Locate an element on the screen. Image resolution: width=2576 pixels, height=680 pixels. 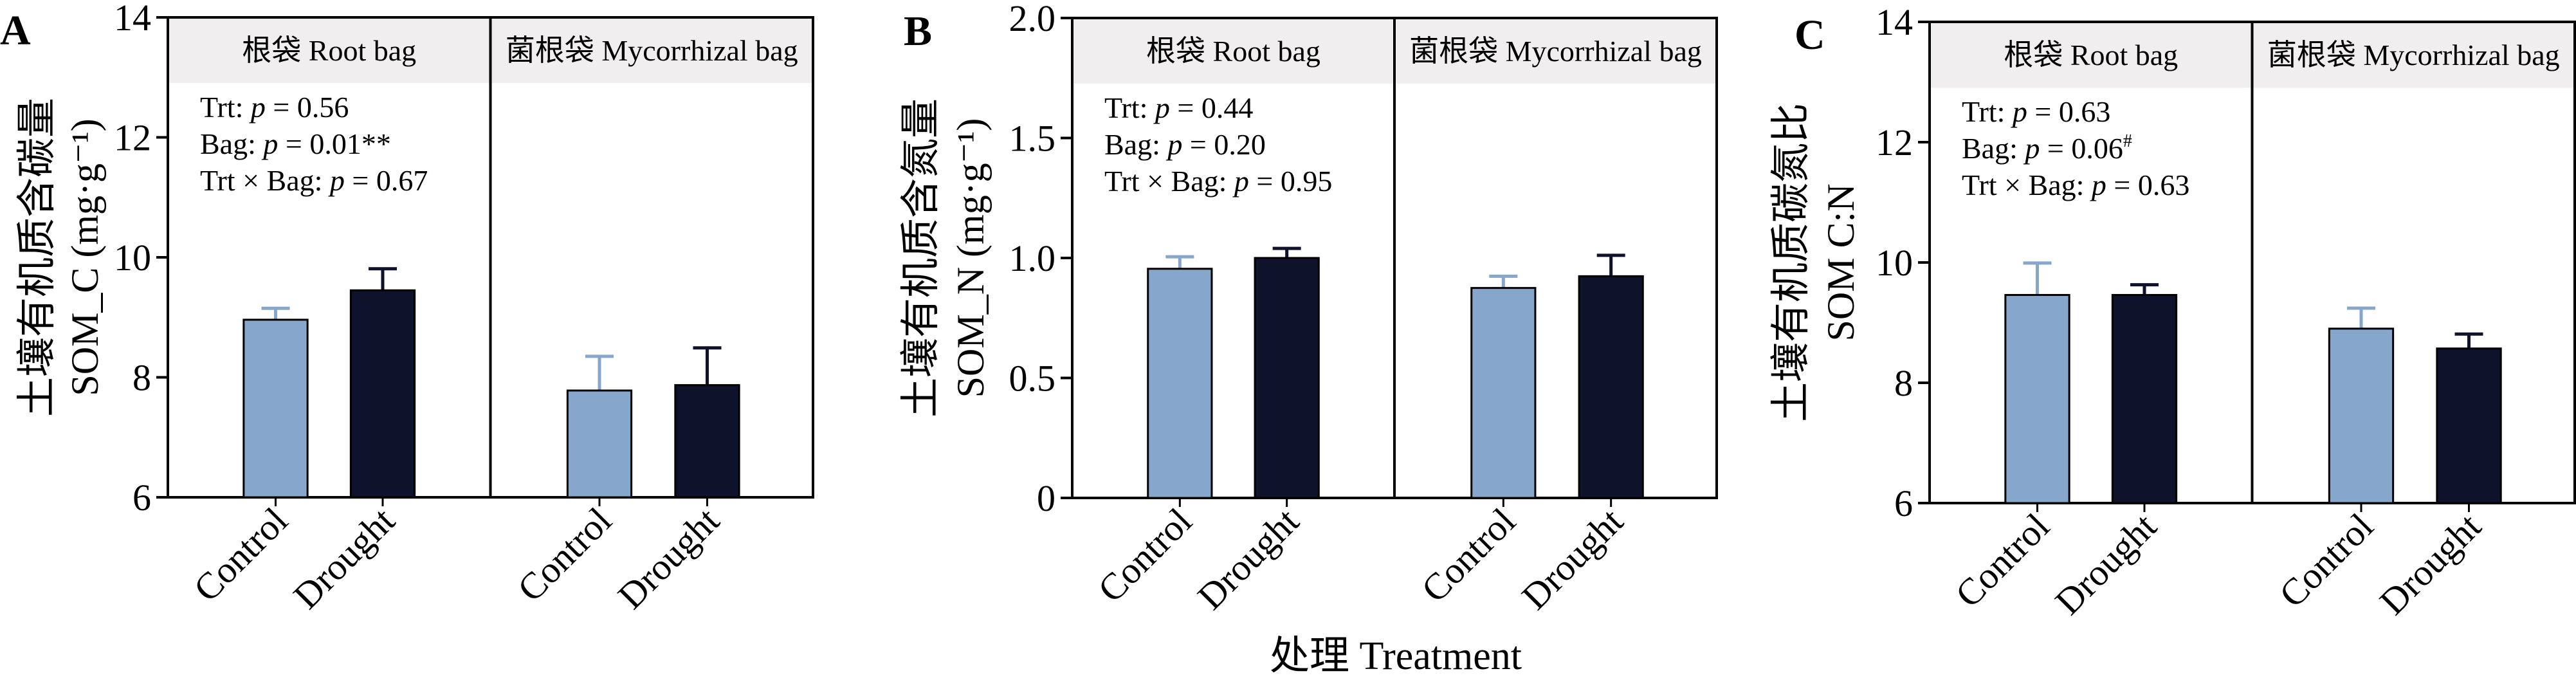
y-tick-label: 1.5 is located at coordinates (1032, 139).